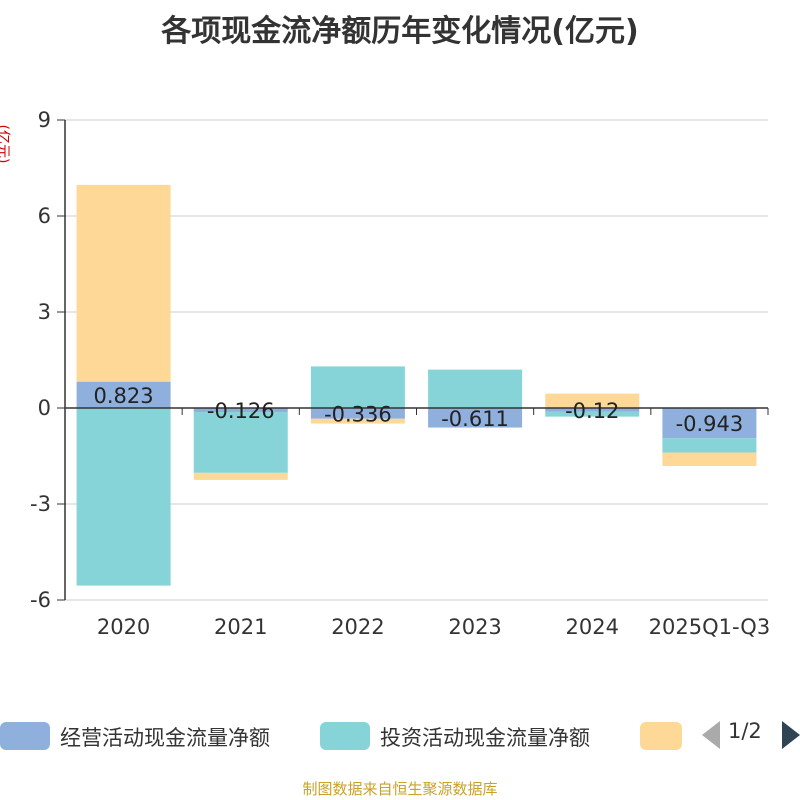 The width and height of the screenshot is (800, 800). What do you see at coordinates (44, 408) in the screenshot?
I see `y-tick-label: 0` at bounding box center [44, 408].